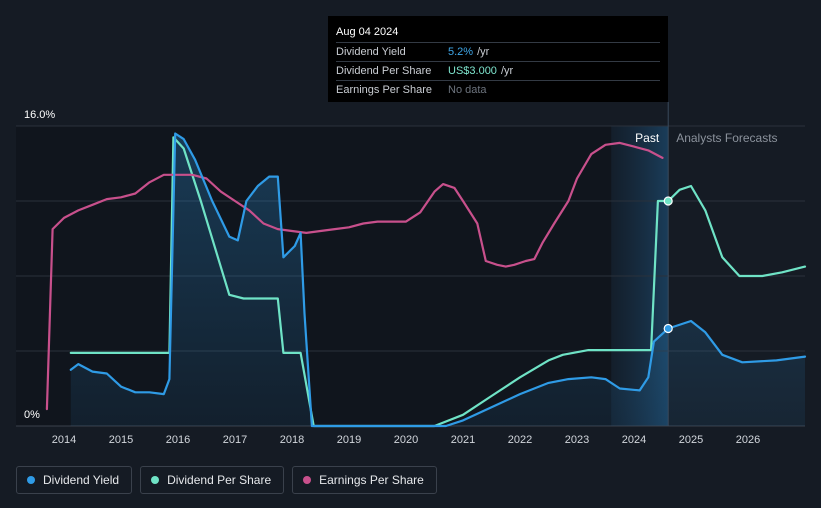 The width and height of the screenshot is (821, 508). What do you see at coordinates (81, 480) in the screenshot?
I see `legend-label: Dividend Yield` at bounding box center [81, 480].